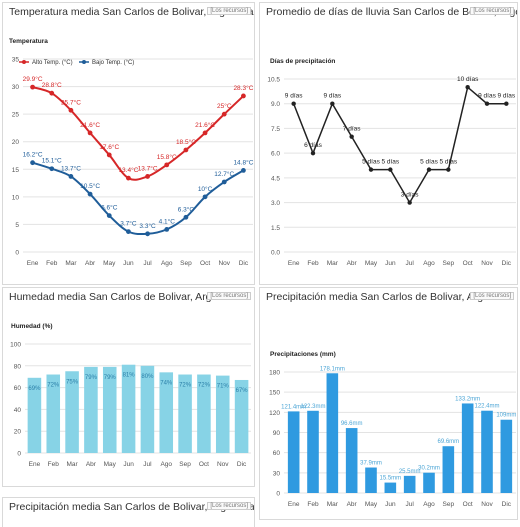  What do you see at coordinates (277, 433) in the screenshot?
I see `y-tick-label: 90` at bounding box center [277, 433].